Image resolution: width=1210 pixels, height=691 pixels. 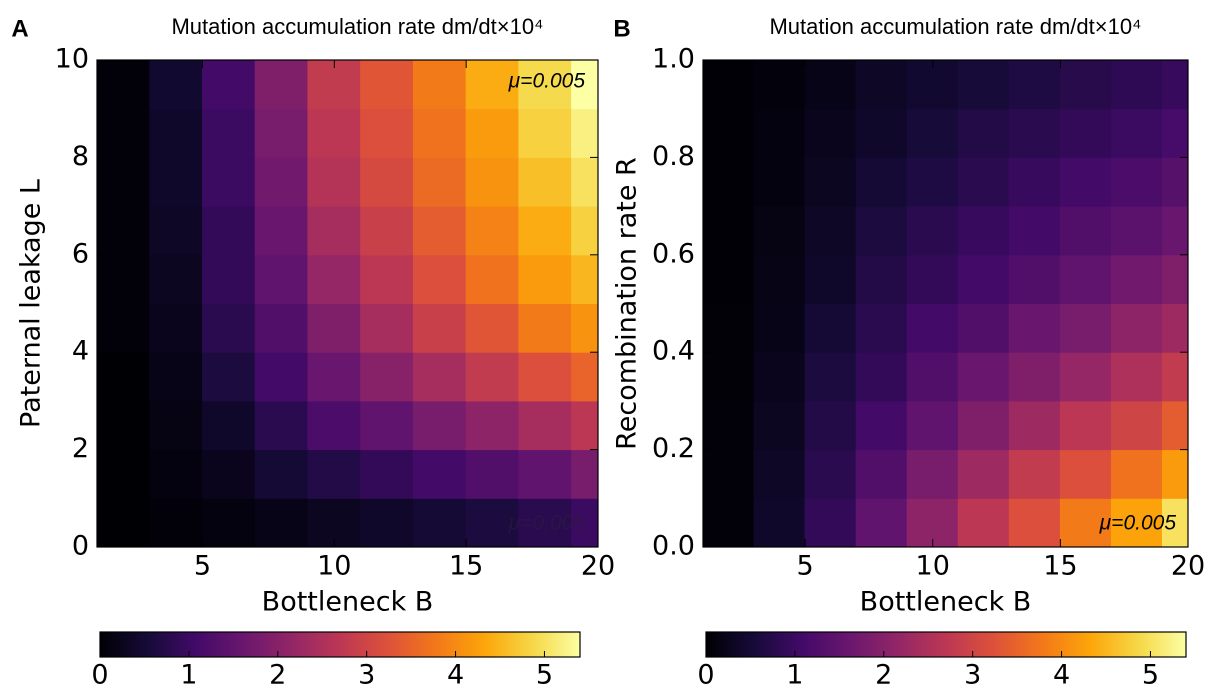 I want to click on panel-label: B, so click(x=621, y=28).